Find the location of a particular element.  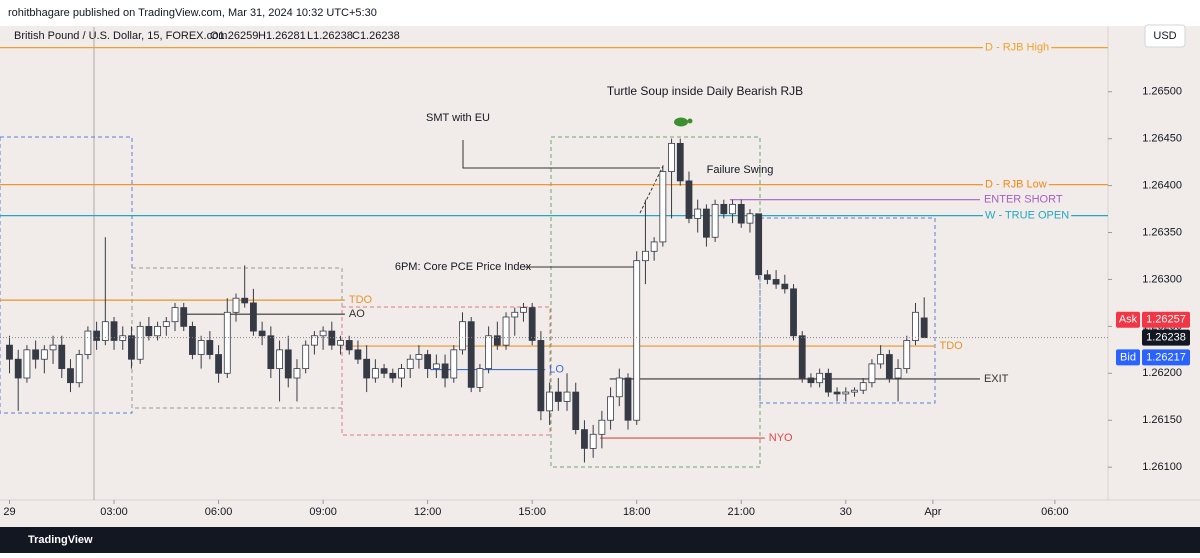

currency-button is located at coordinates (1165, 36).